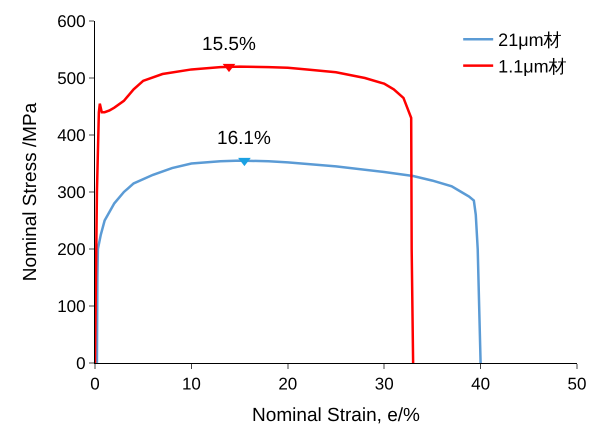  I want to click on x-tick-label: 10, so click(191, 384).